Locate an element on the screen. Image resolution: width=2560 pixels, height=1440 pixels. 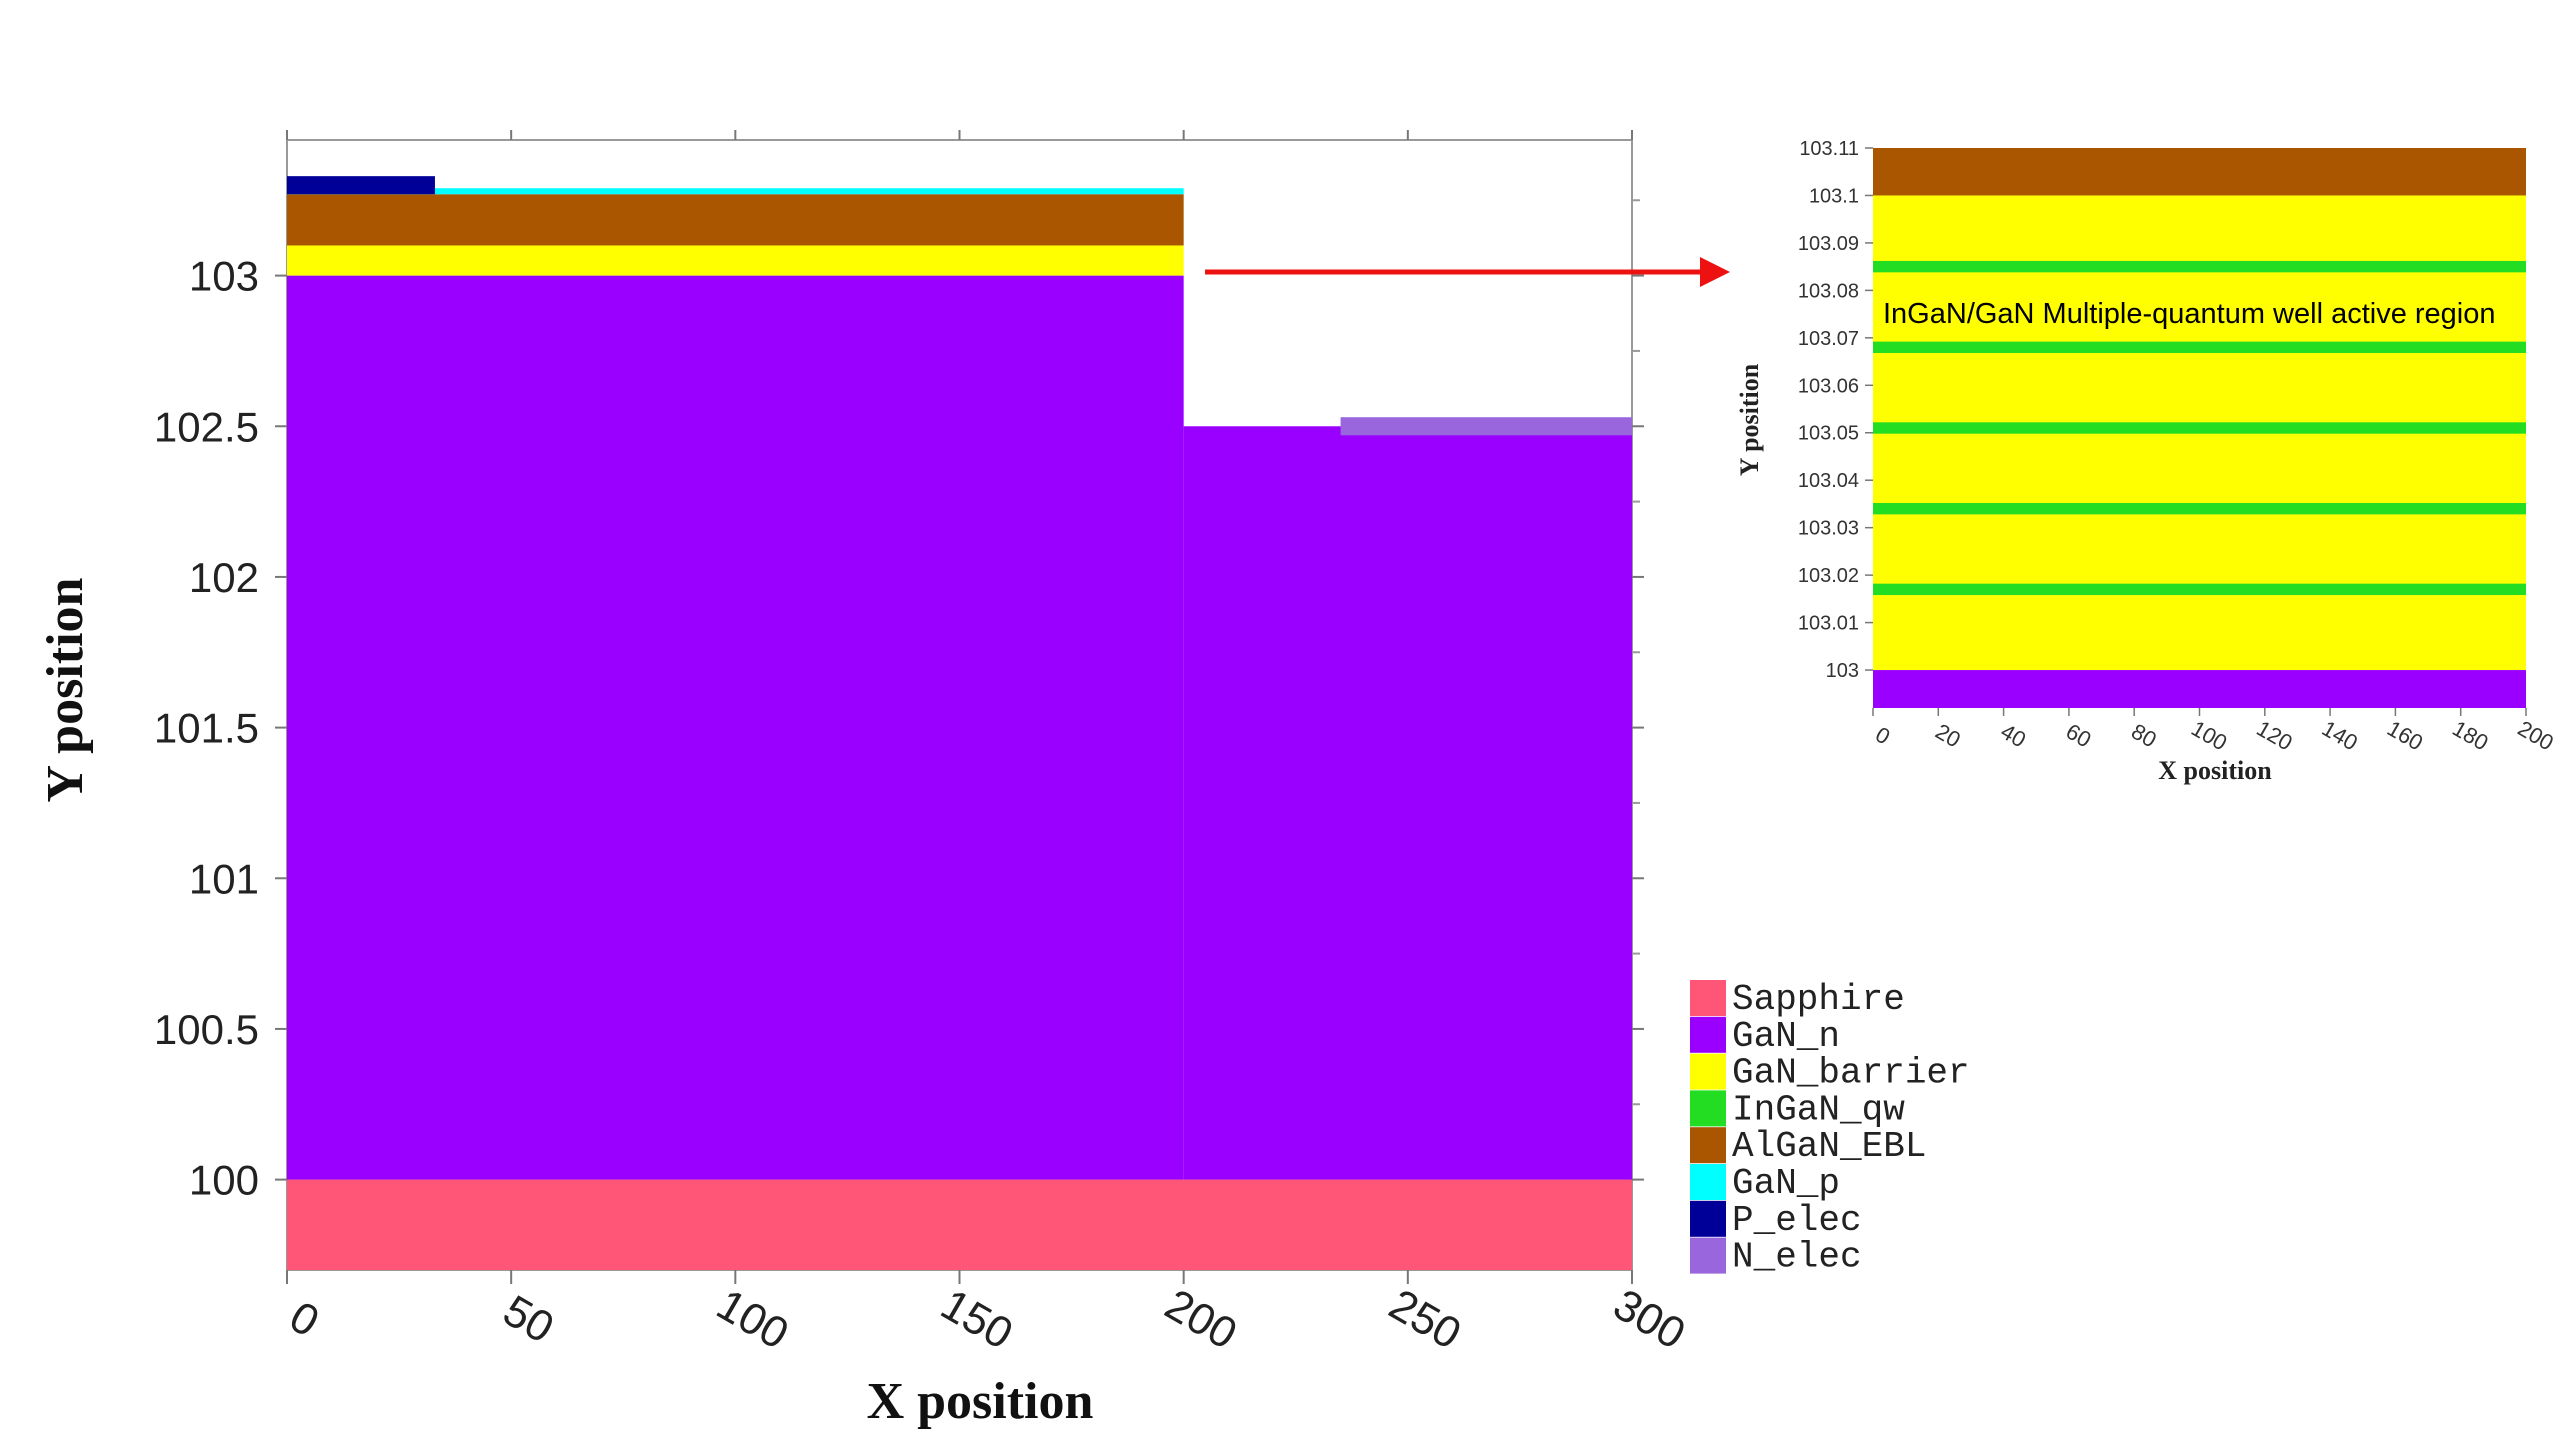
inset-x-tick-label-160: 160 is located at coordinates (2405, 735).